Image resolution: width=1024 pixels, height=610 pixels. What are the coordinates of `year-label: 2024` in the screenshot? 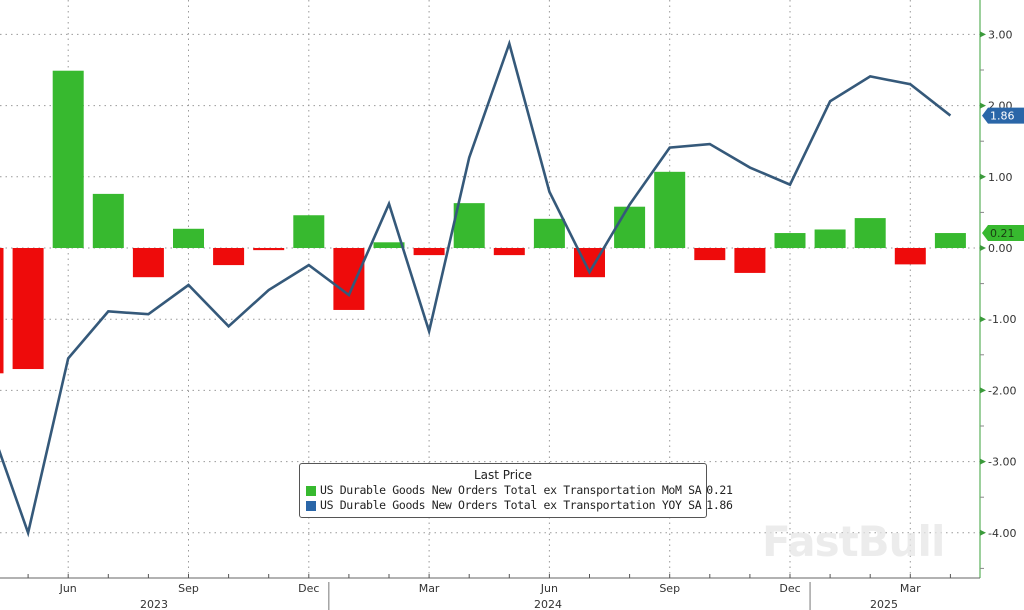 It's located at (548, 604).